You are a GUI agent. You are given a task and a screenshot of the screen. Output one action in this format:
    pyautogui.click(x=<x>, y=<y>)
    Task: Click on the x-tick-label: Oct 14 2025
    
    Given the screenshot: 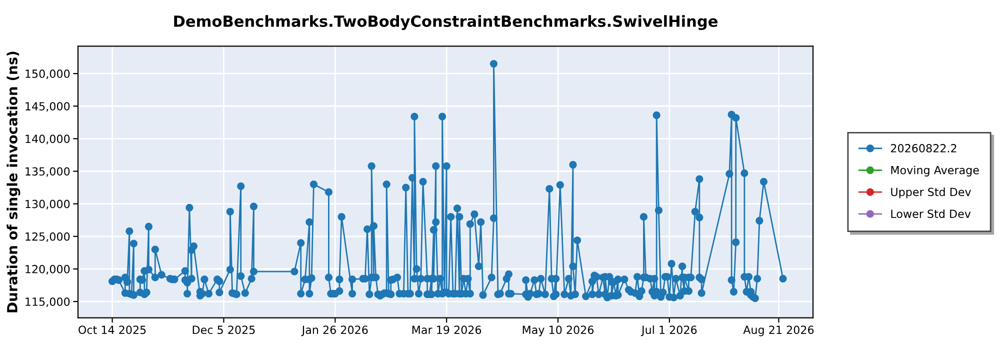 What is the action you would take?
    pyautogui.click(x=112, y=330)
    